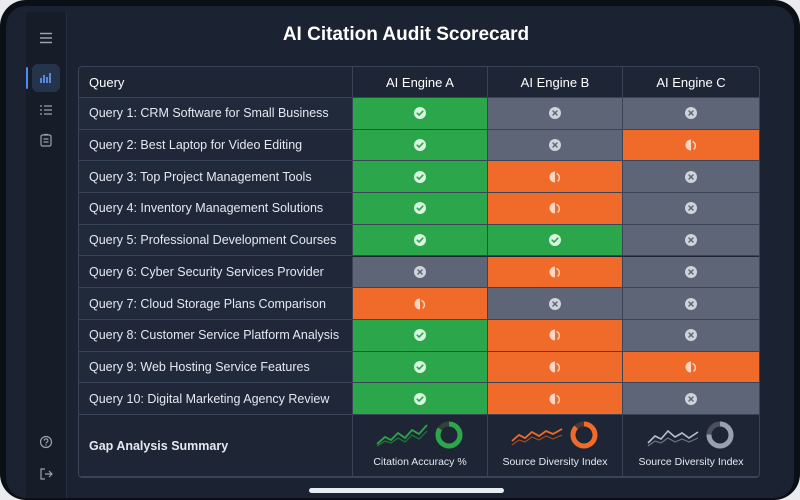  What do you see at coordinates (406, 490) in the screenshot?
I see `home-indicator` at bounding box center [406, 490].